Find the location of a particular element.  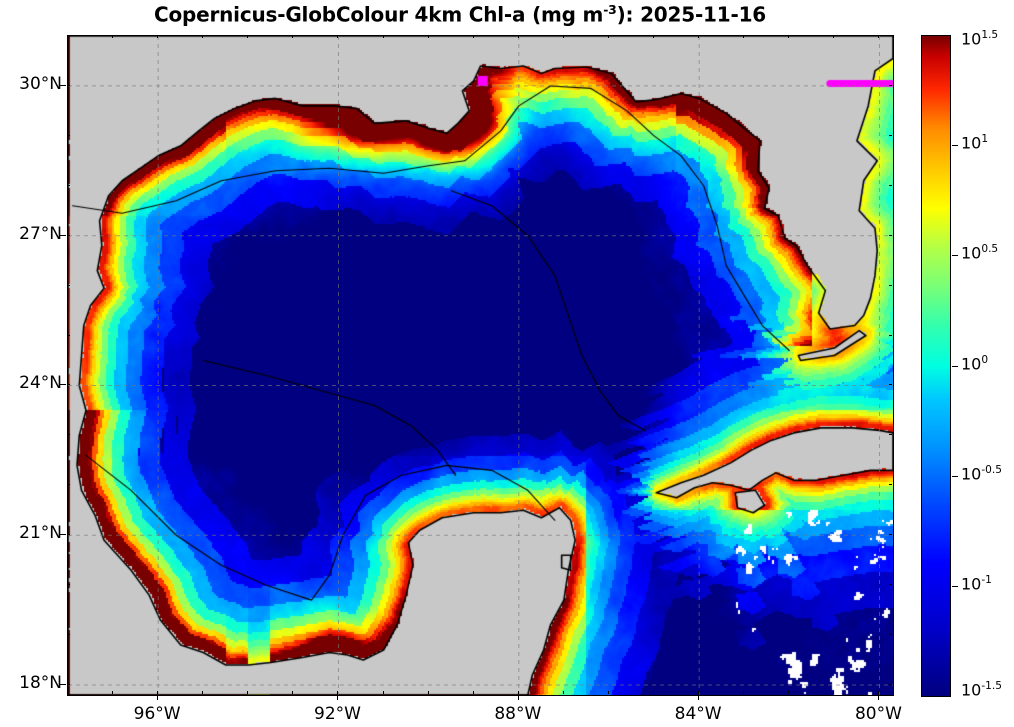

colorbar-tick-label: 101 is located at coordinates (974, 142).